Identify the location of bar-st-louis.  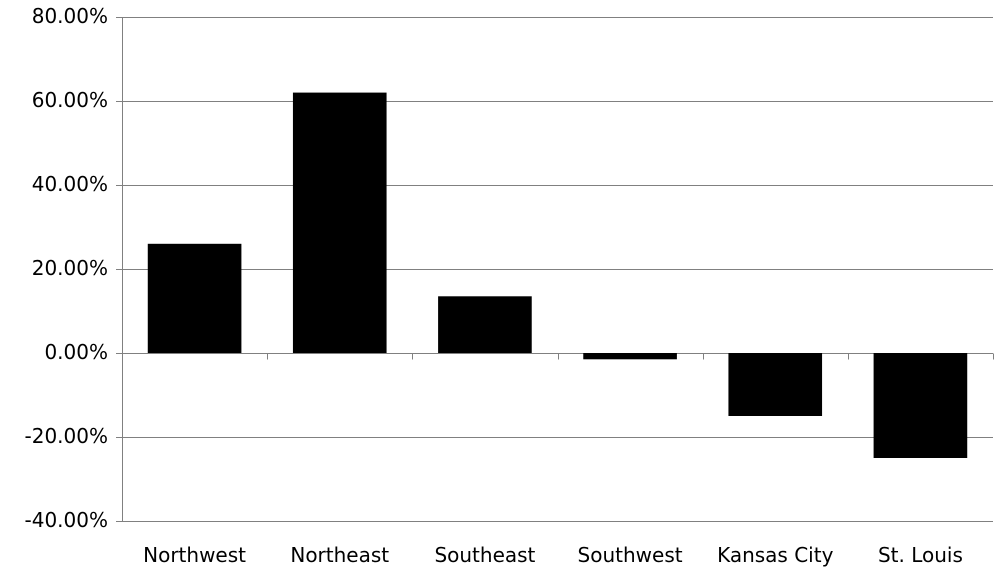
(920, 405).